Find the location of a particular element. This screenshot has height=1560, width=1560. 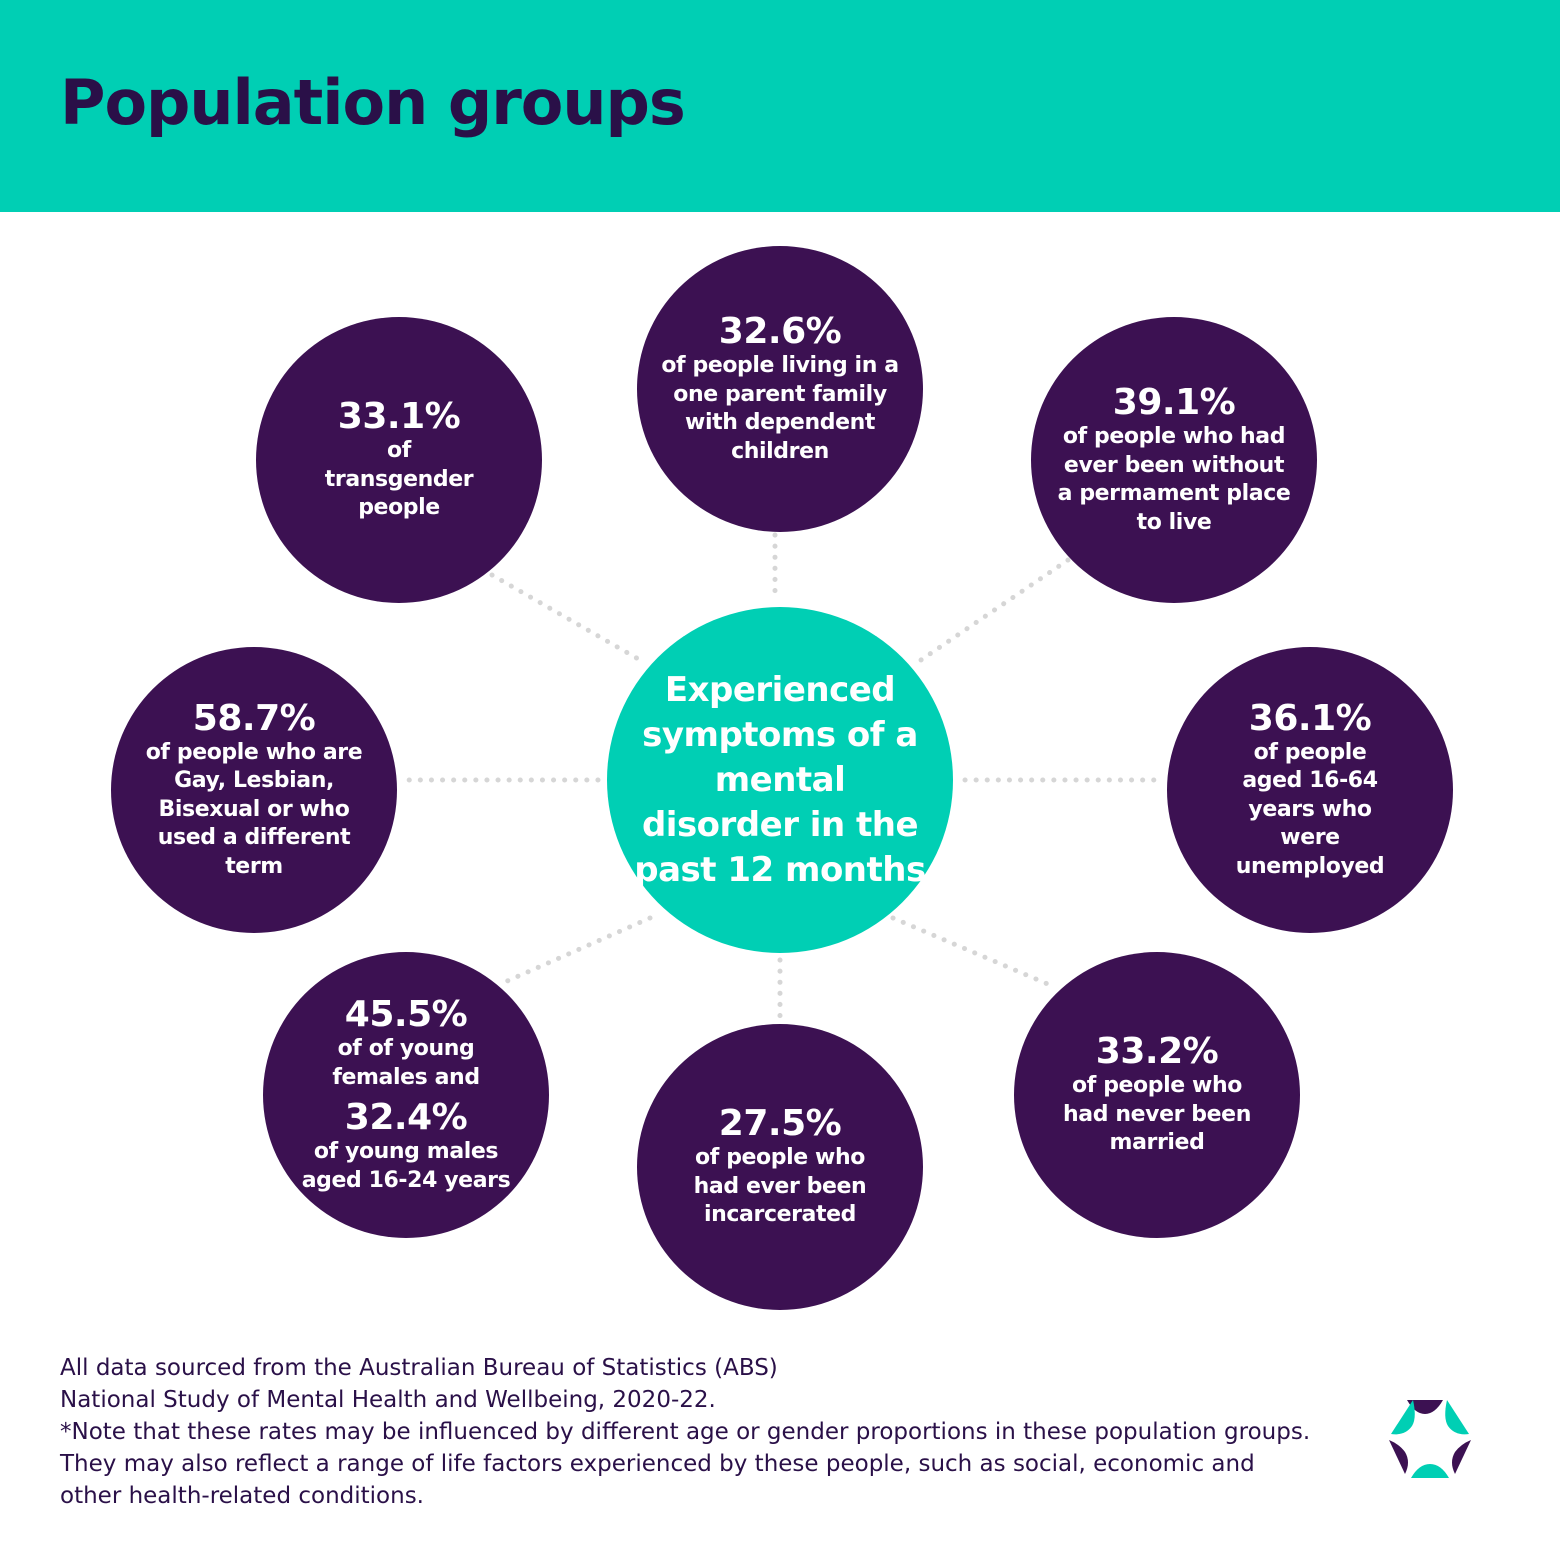

connector-transgender is located at coordinates (566, 617).